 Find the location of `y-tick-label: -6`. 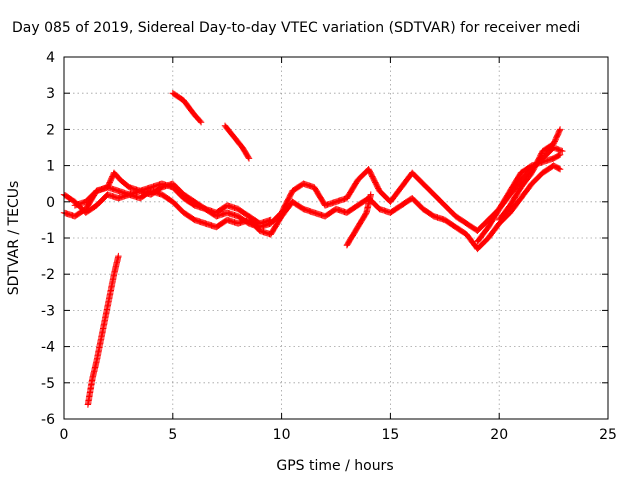

y-tick-label: -6 is located at coordinates (48, 420).